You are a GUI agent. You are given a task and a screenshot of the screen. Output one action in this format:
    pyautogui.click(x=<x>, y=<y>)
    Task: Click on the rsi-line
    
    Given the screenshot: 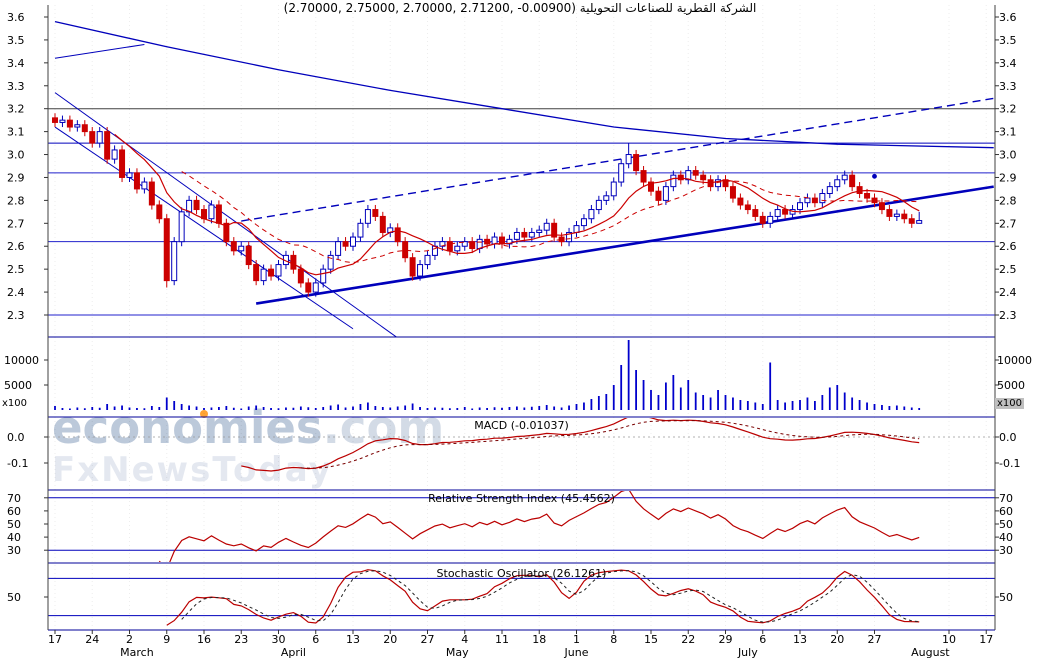 What is the action you would take?
    pyautogui.click(x=521, y=526)
    